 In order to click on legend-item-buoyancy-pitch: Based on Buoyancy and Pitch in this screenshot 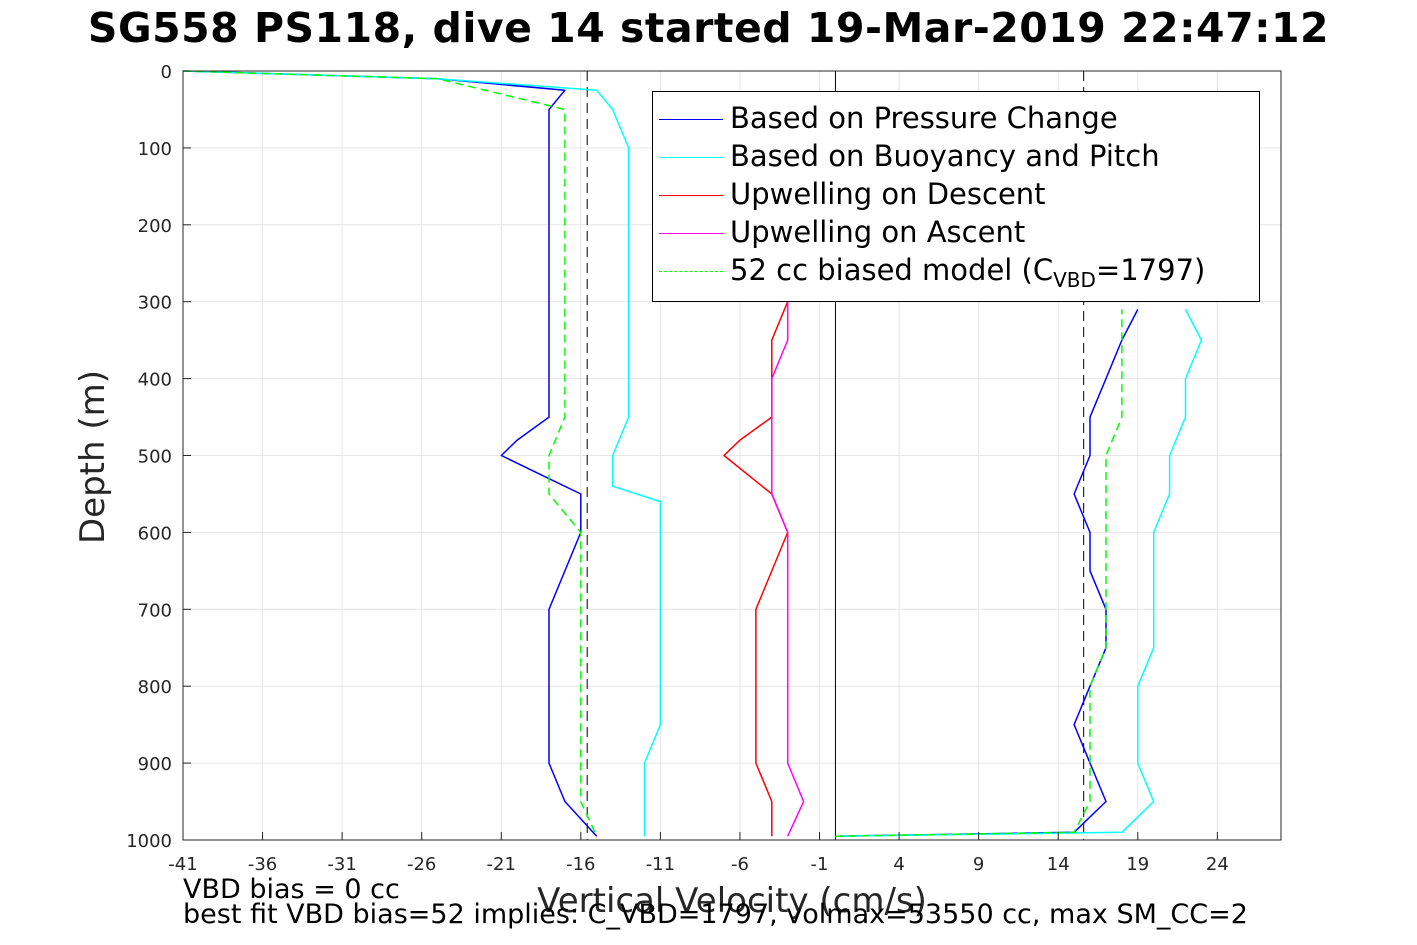, I will do `click(956, 154)`.